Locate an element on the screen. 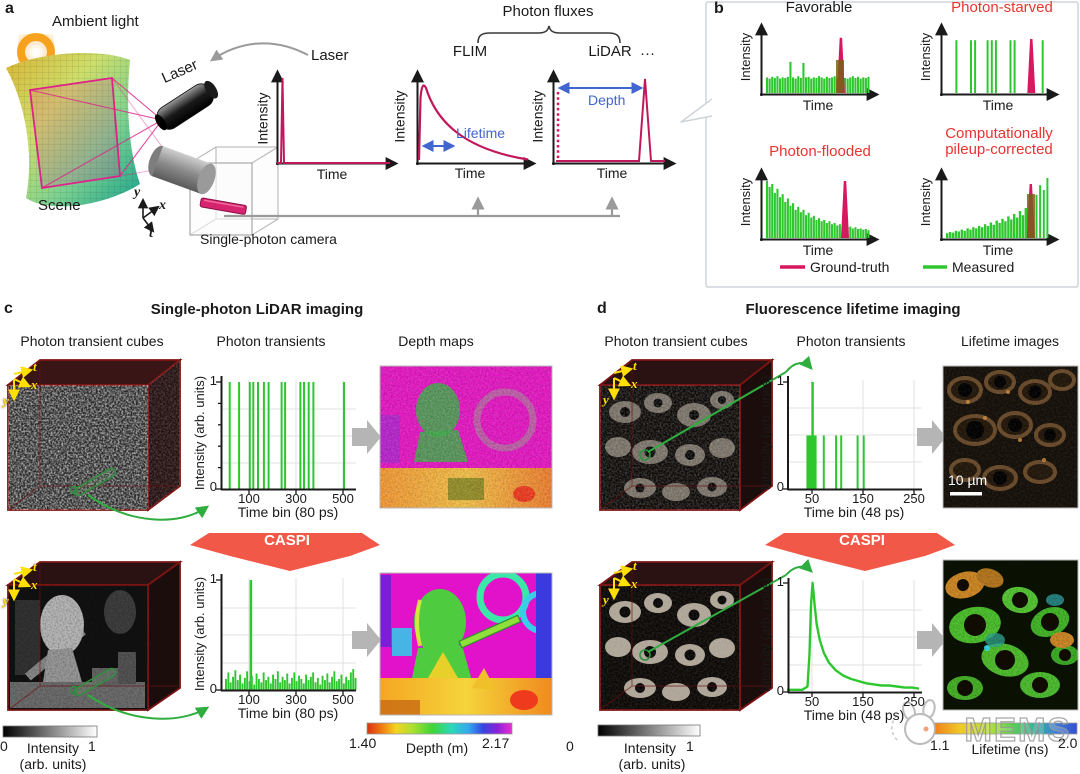 Image resolution: width=1080 pixels, height=774 pixels. flim-ylabel: Intensity is located at coordinates (399, 116).